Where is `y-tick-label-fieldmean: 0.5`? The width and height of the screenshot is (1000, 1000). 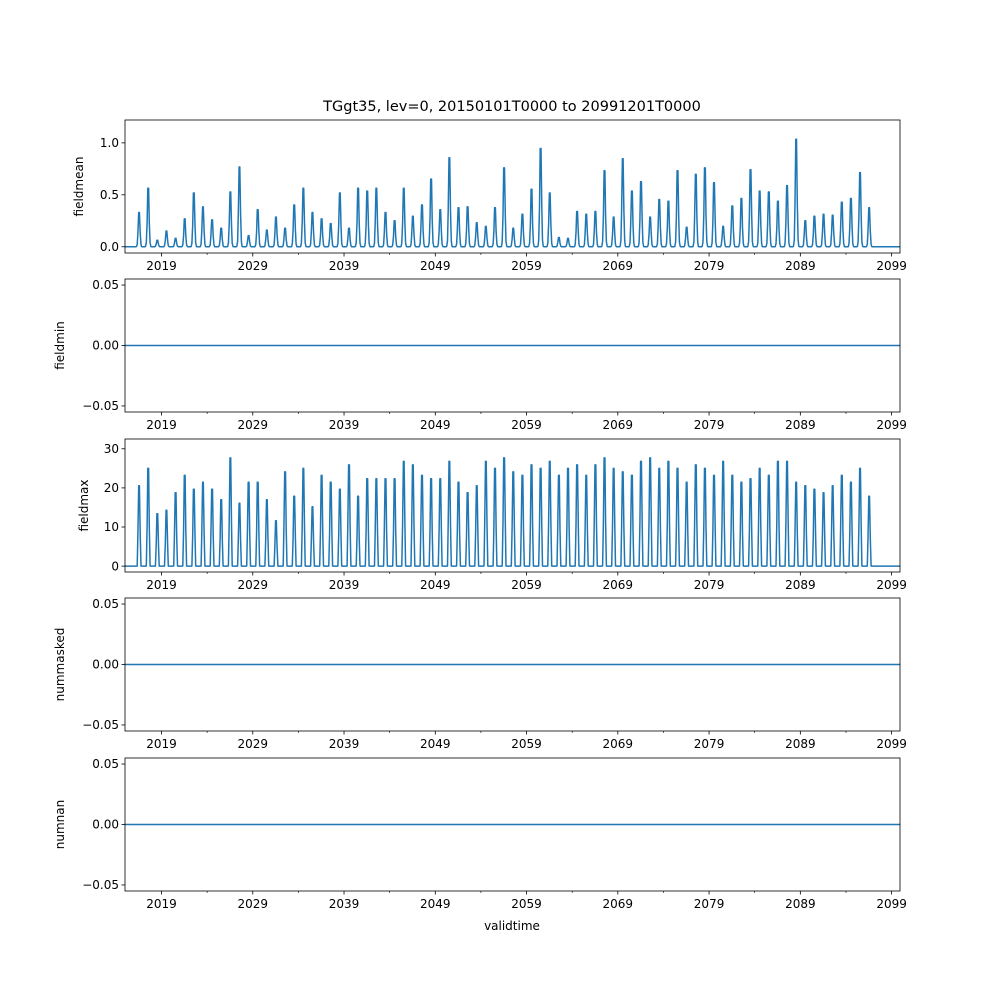 y-tick-label-fieldmean: 0.5 is located at coordinates (109, 195).